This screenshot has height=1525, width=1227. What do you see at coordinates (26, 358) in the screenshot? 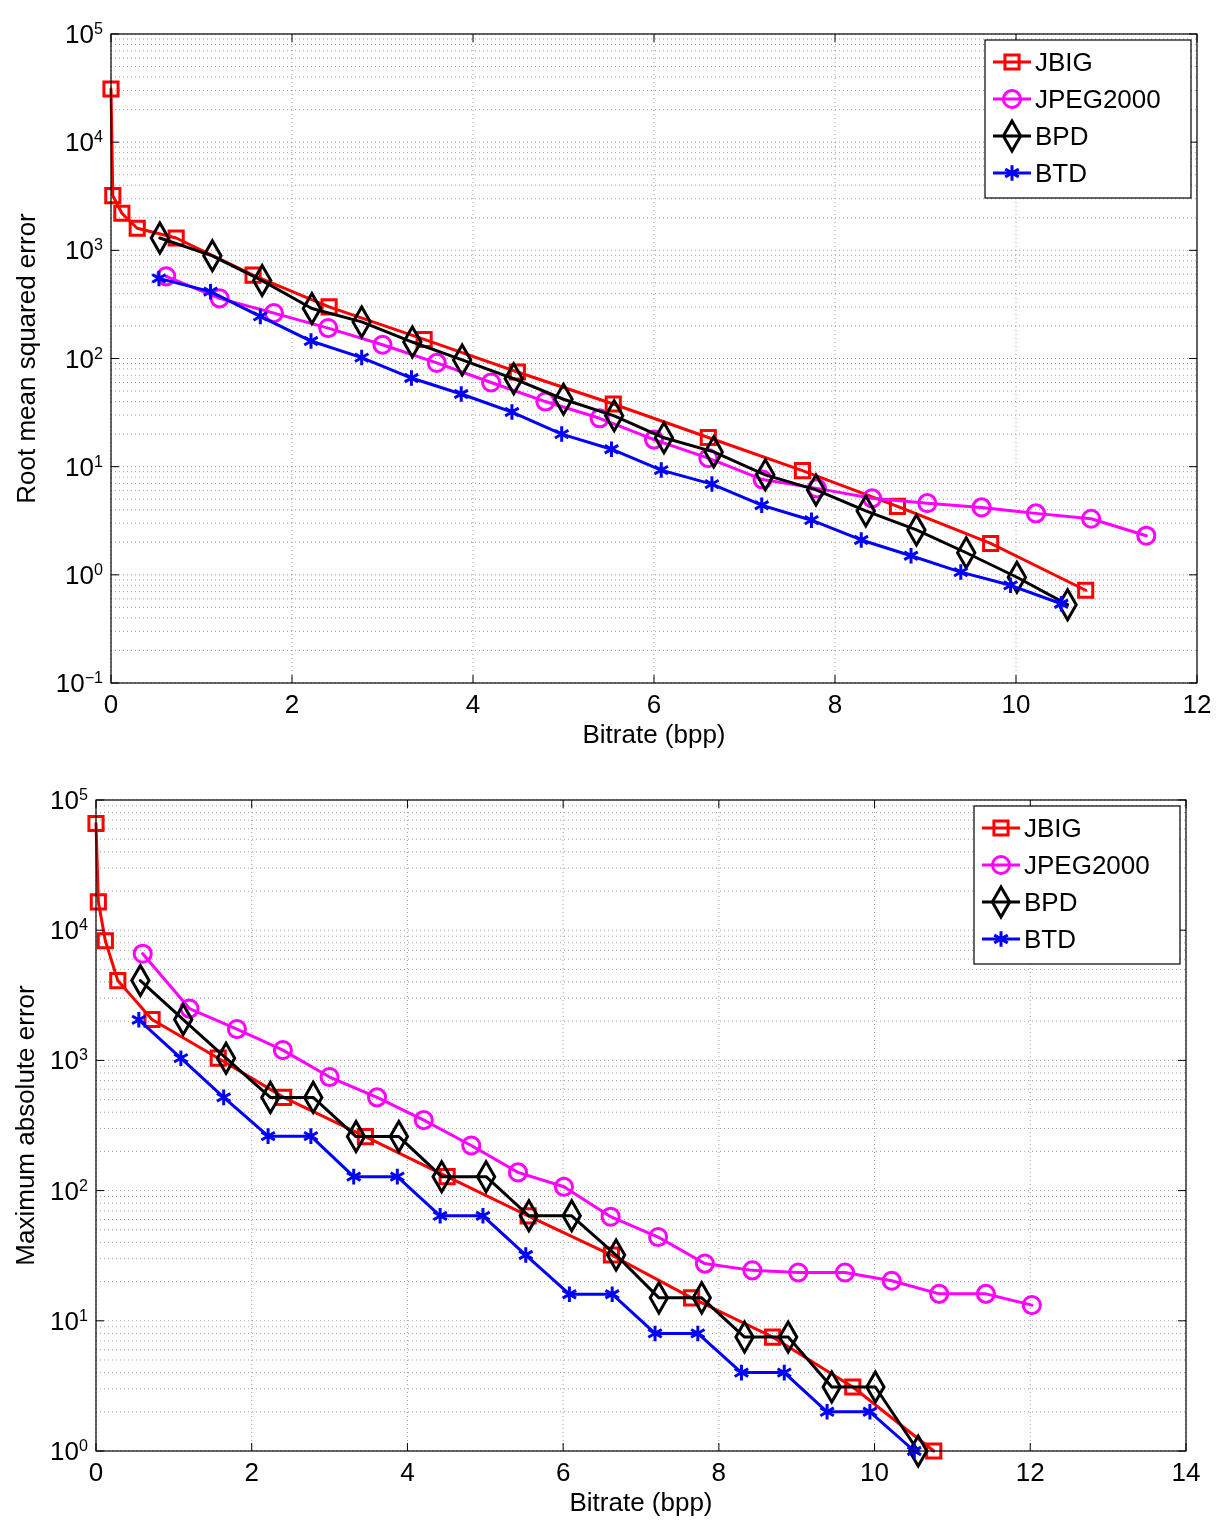
I see `y-axis-title: Root mean squared error` at bounding box center [26, 358].